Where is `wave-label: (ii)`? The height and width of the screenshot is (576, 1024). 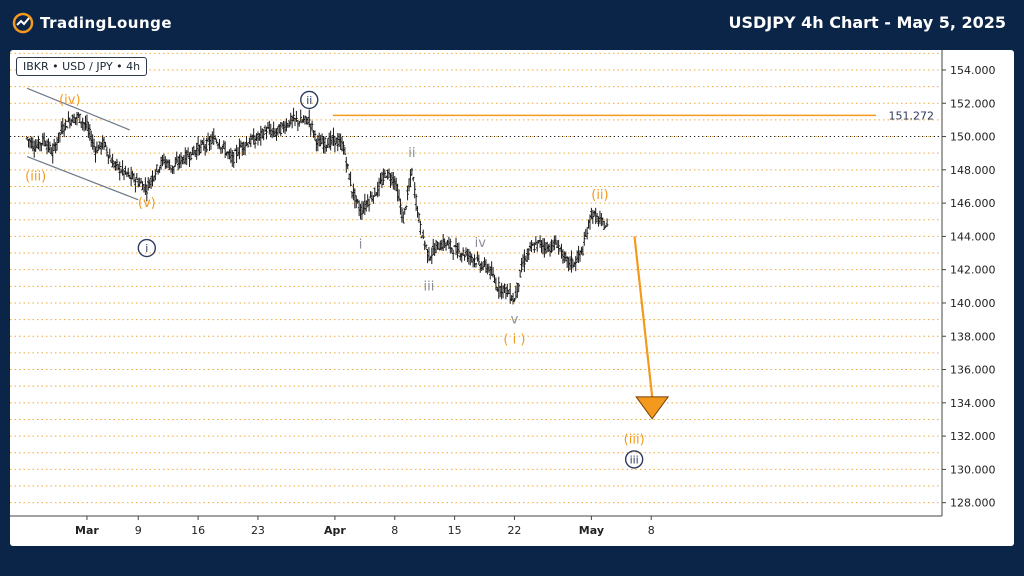
wave-label: (ii) is located at coordinates (599, 195).